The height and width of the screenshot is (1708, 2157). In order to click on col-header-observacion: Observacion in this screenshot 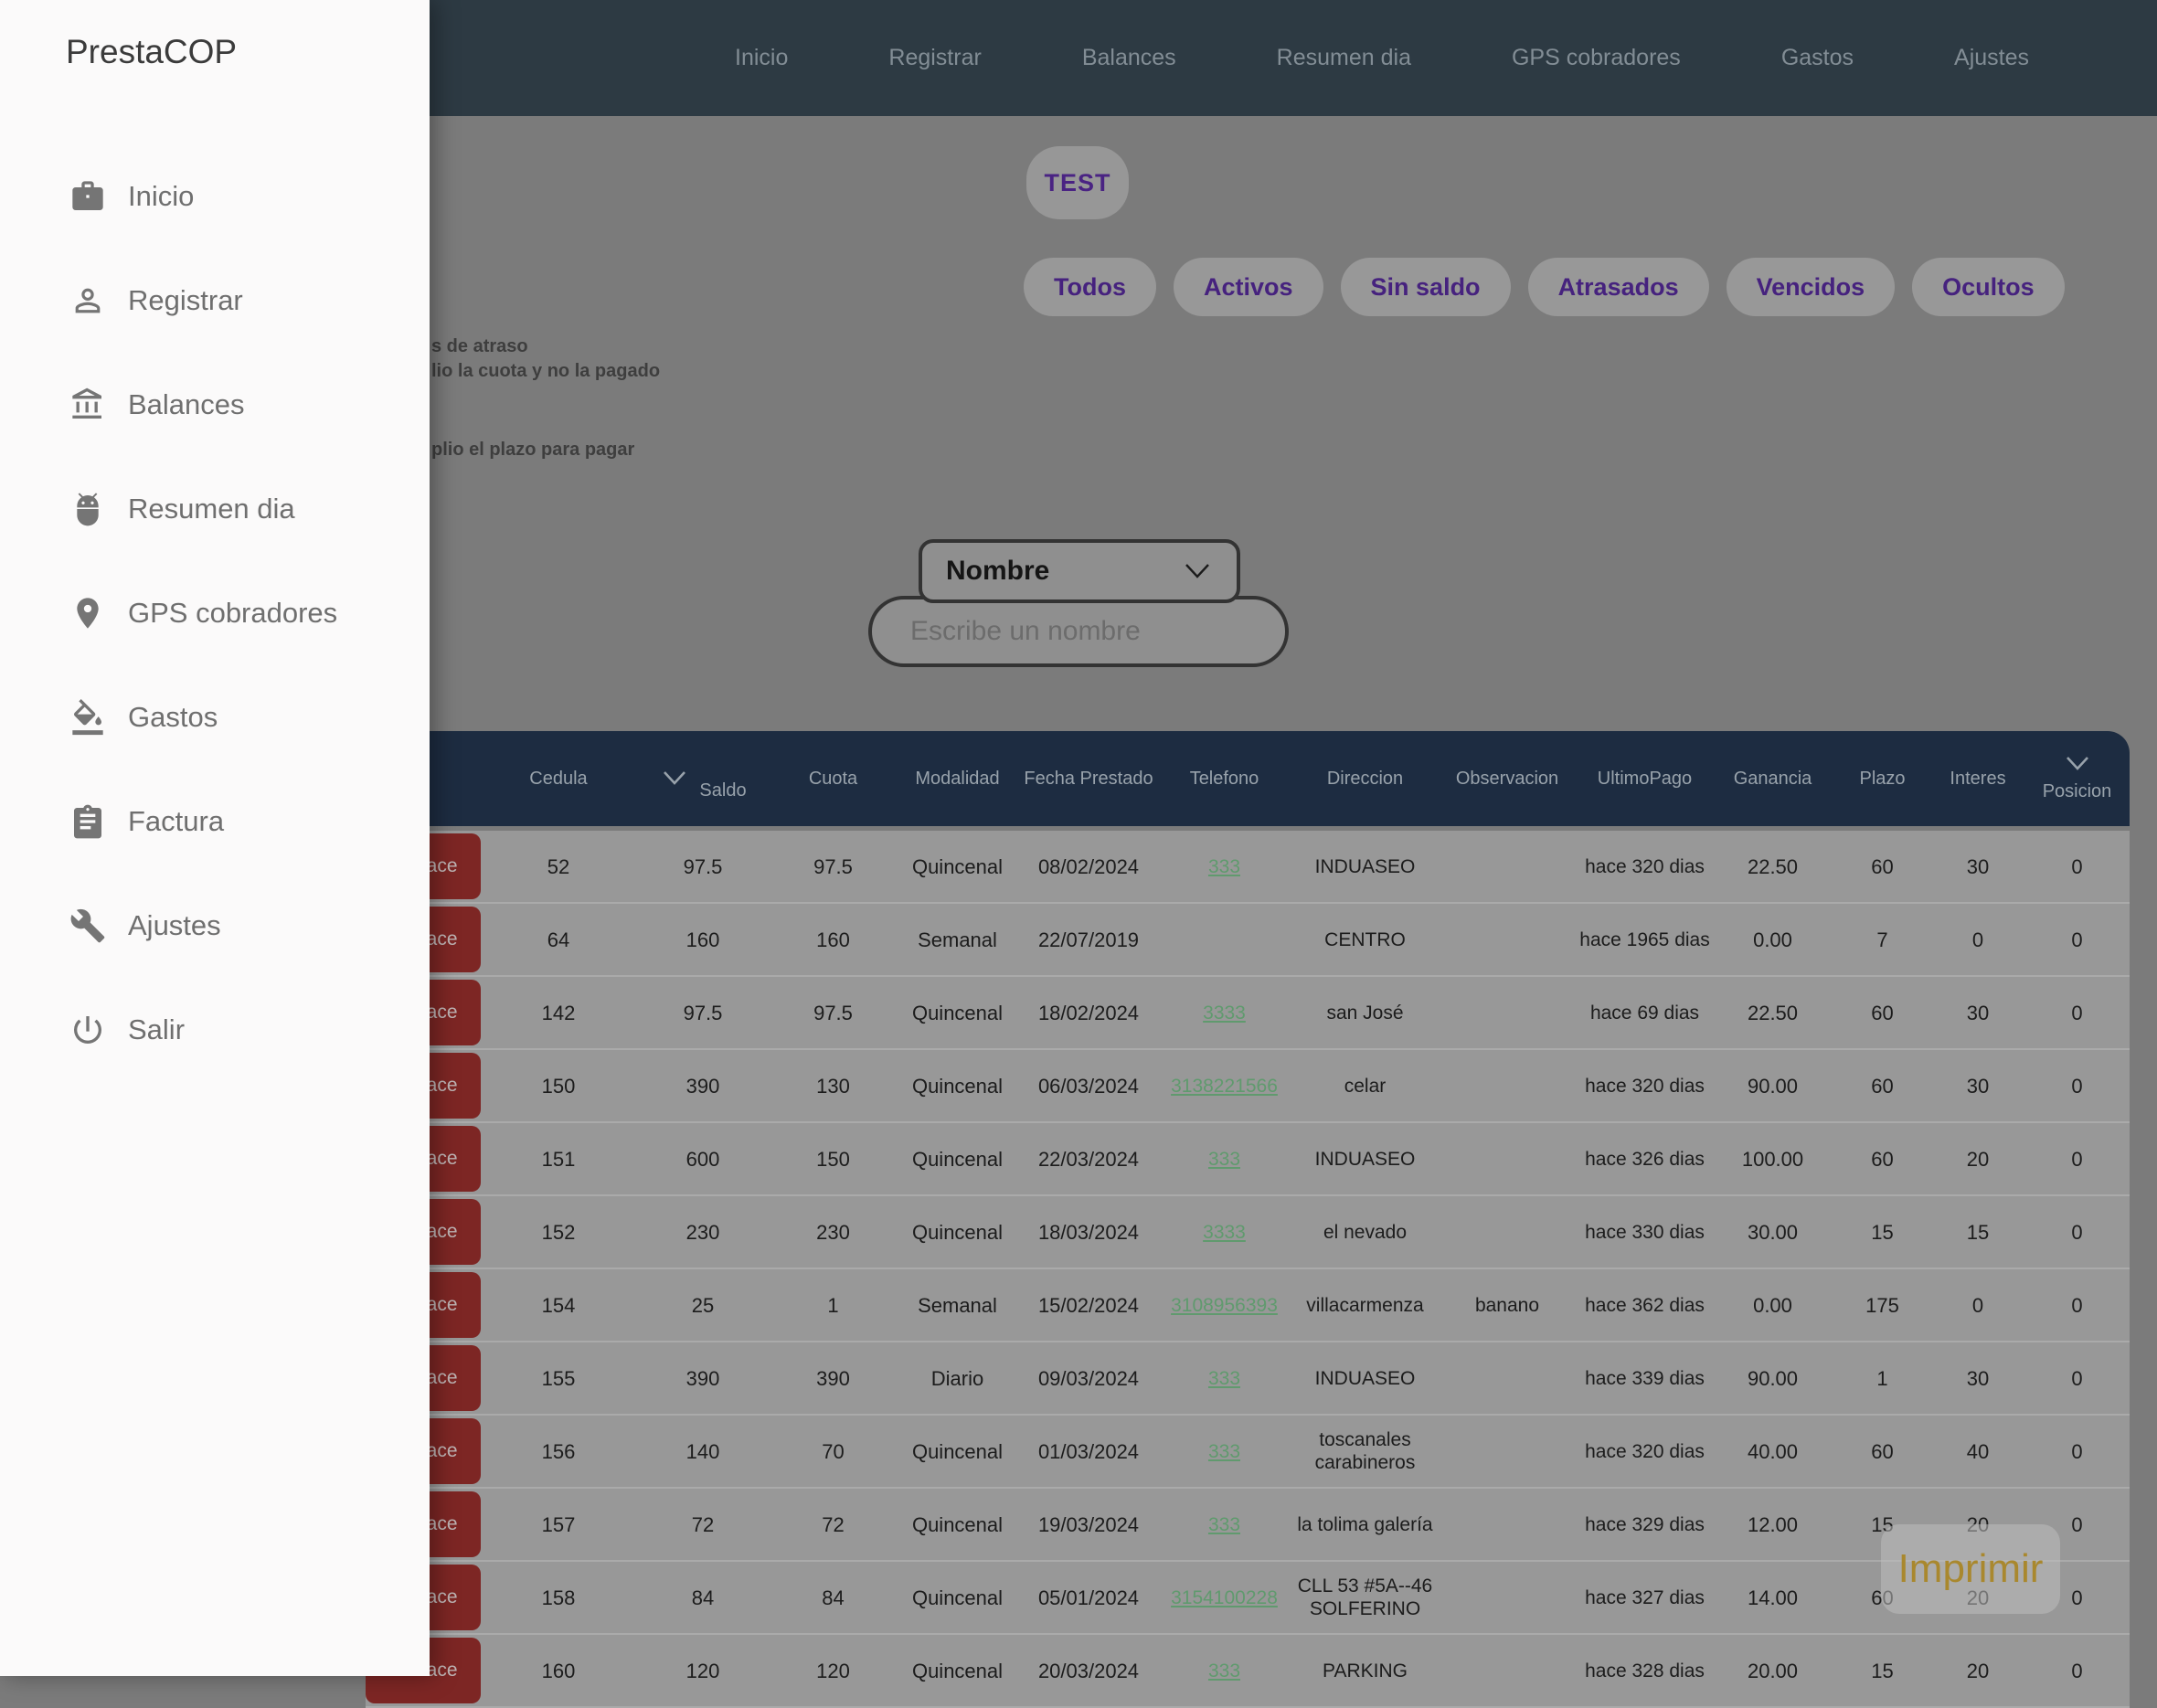, I will do `click(1507, 779)`.